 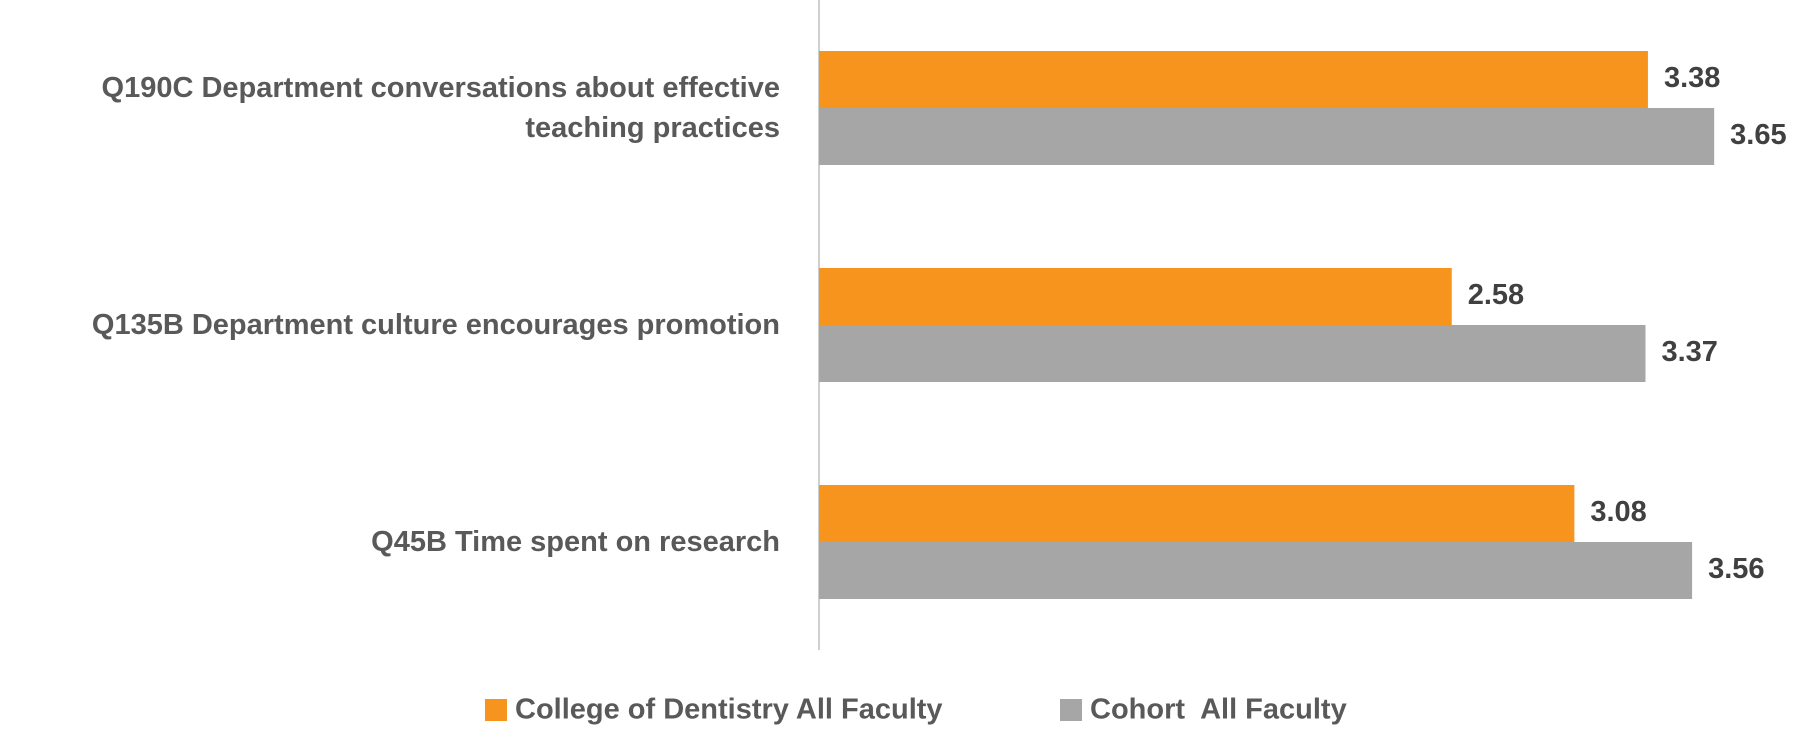 I want to click on value-label: 3.08, so click(x=1618, y=512).